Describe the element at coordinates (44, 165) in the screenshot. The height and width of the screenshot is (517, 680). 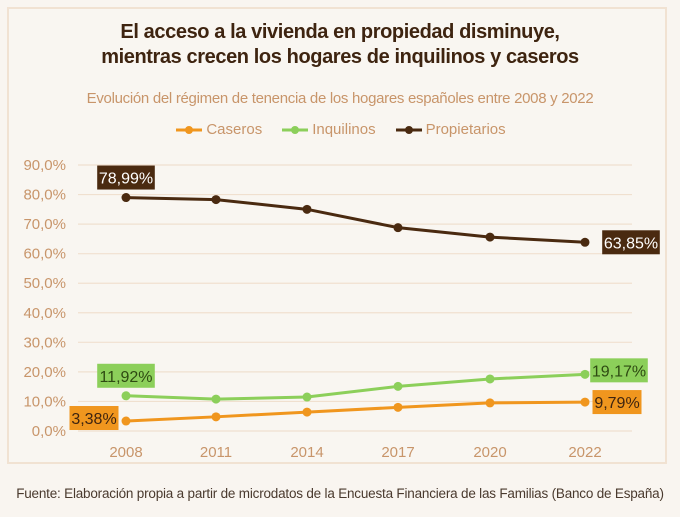
I see `y-tick-label: 90,0%` at that location.